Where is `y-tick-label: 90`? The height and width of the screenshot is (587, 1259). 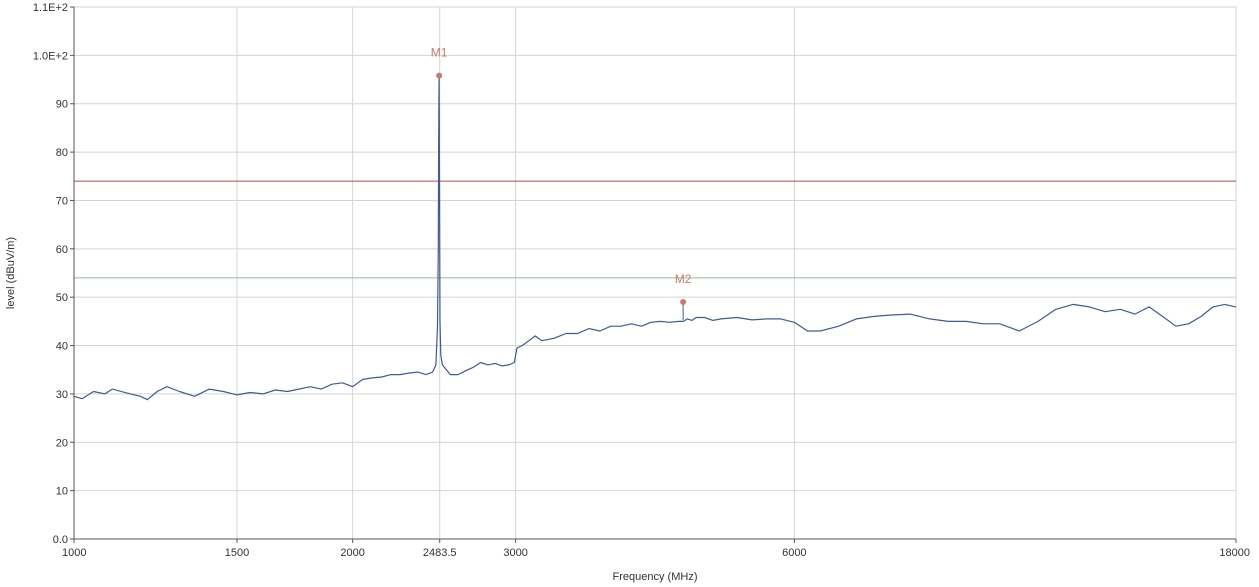
y-tick-label: 90 is located at coordinates (62, 105).